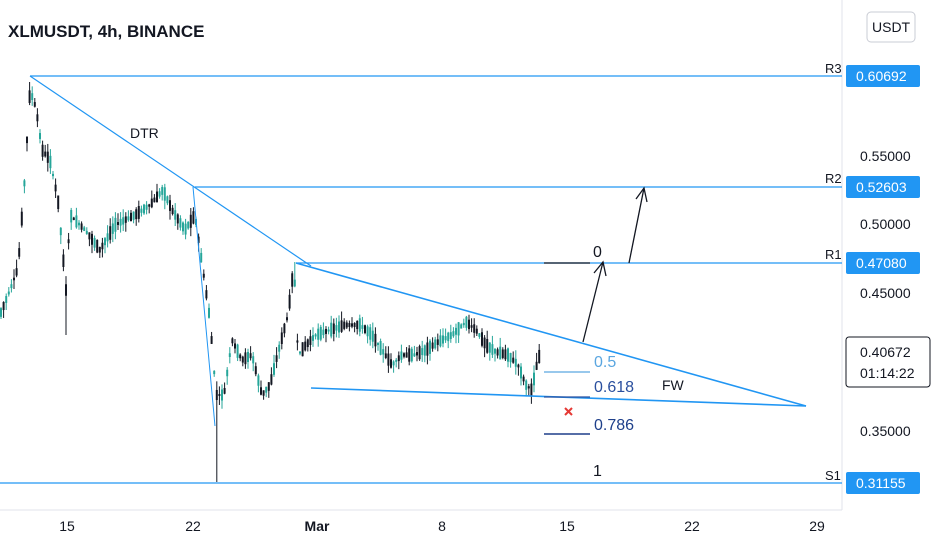 The image size is (932, 550). Describe the element at coordinates (885, 352) in the screenshot. I see `last-price-value: 0.40672` at that location.